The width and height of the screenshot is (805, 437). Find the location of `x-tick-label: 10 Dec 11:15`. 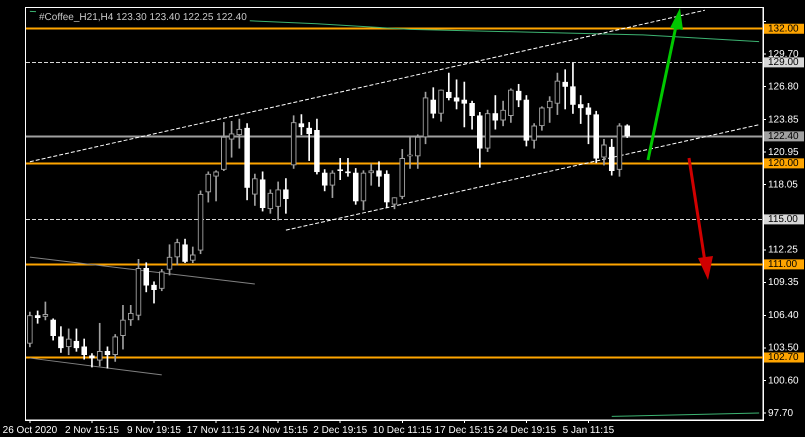

x-tick-label: 10 Dec 11:15 is located at coordinates (402, 430).